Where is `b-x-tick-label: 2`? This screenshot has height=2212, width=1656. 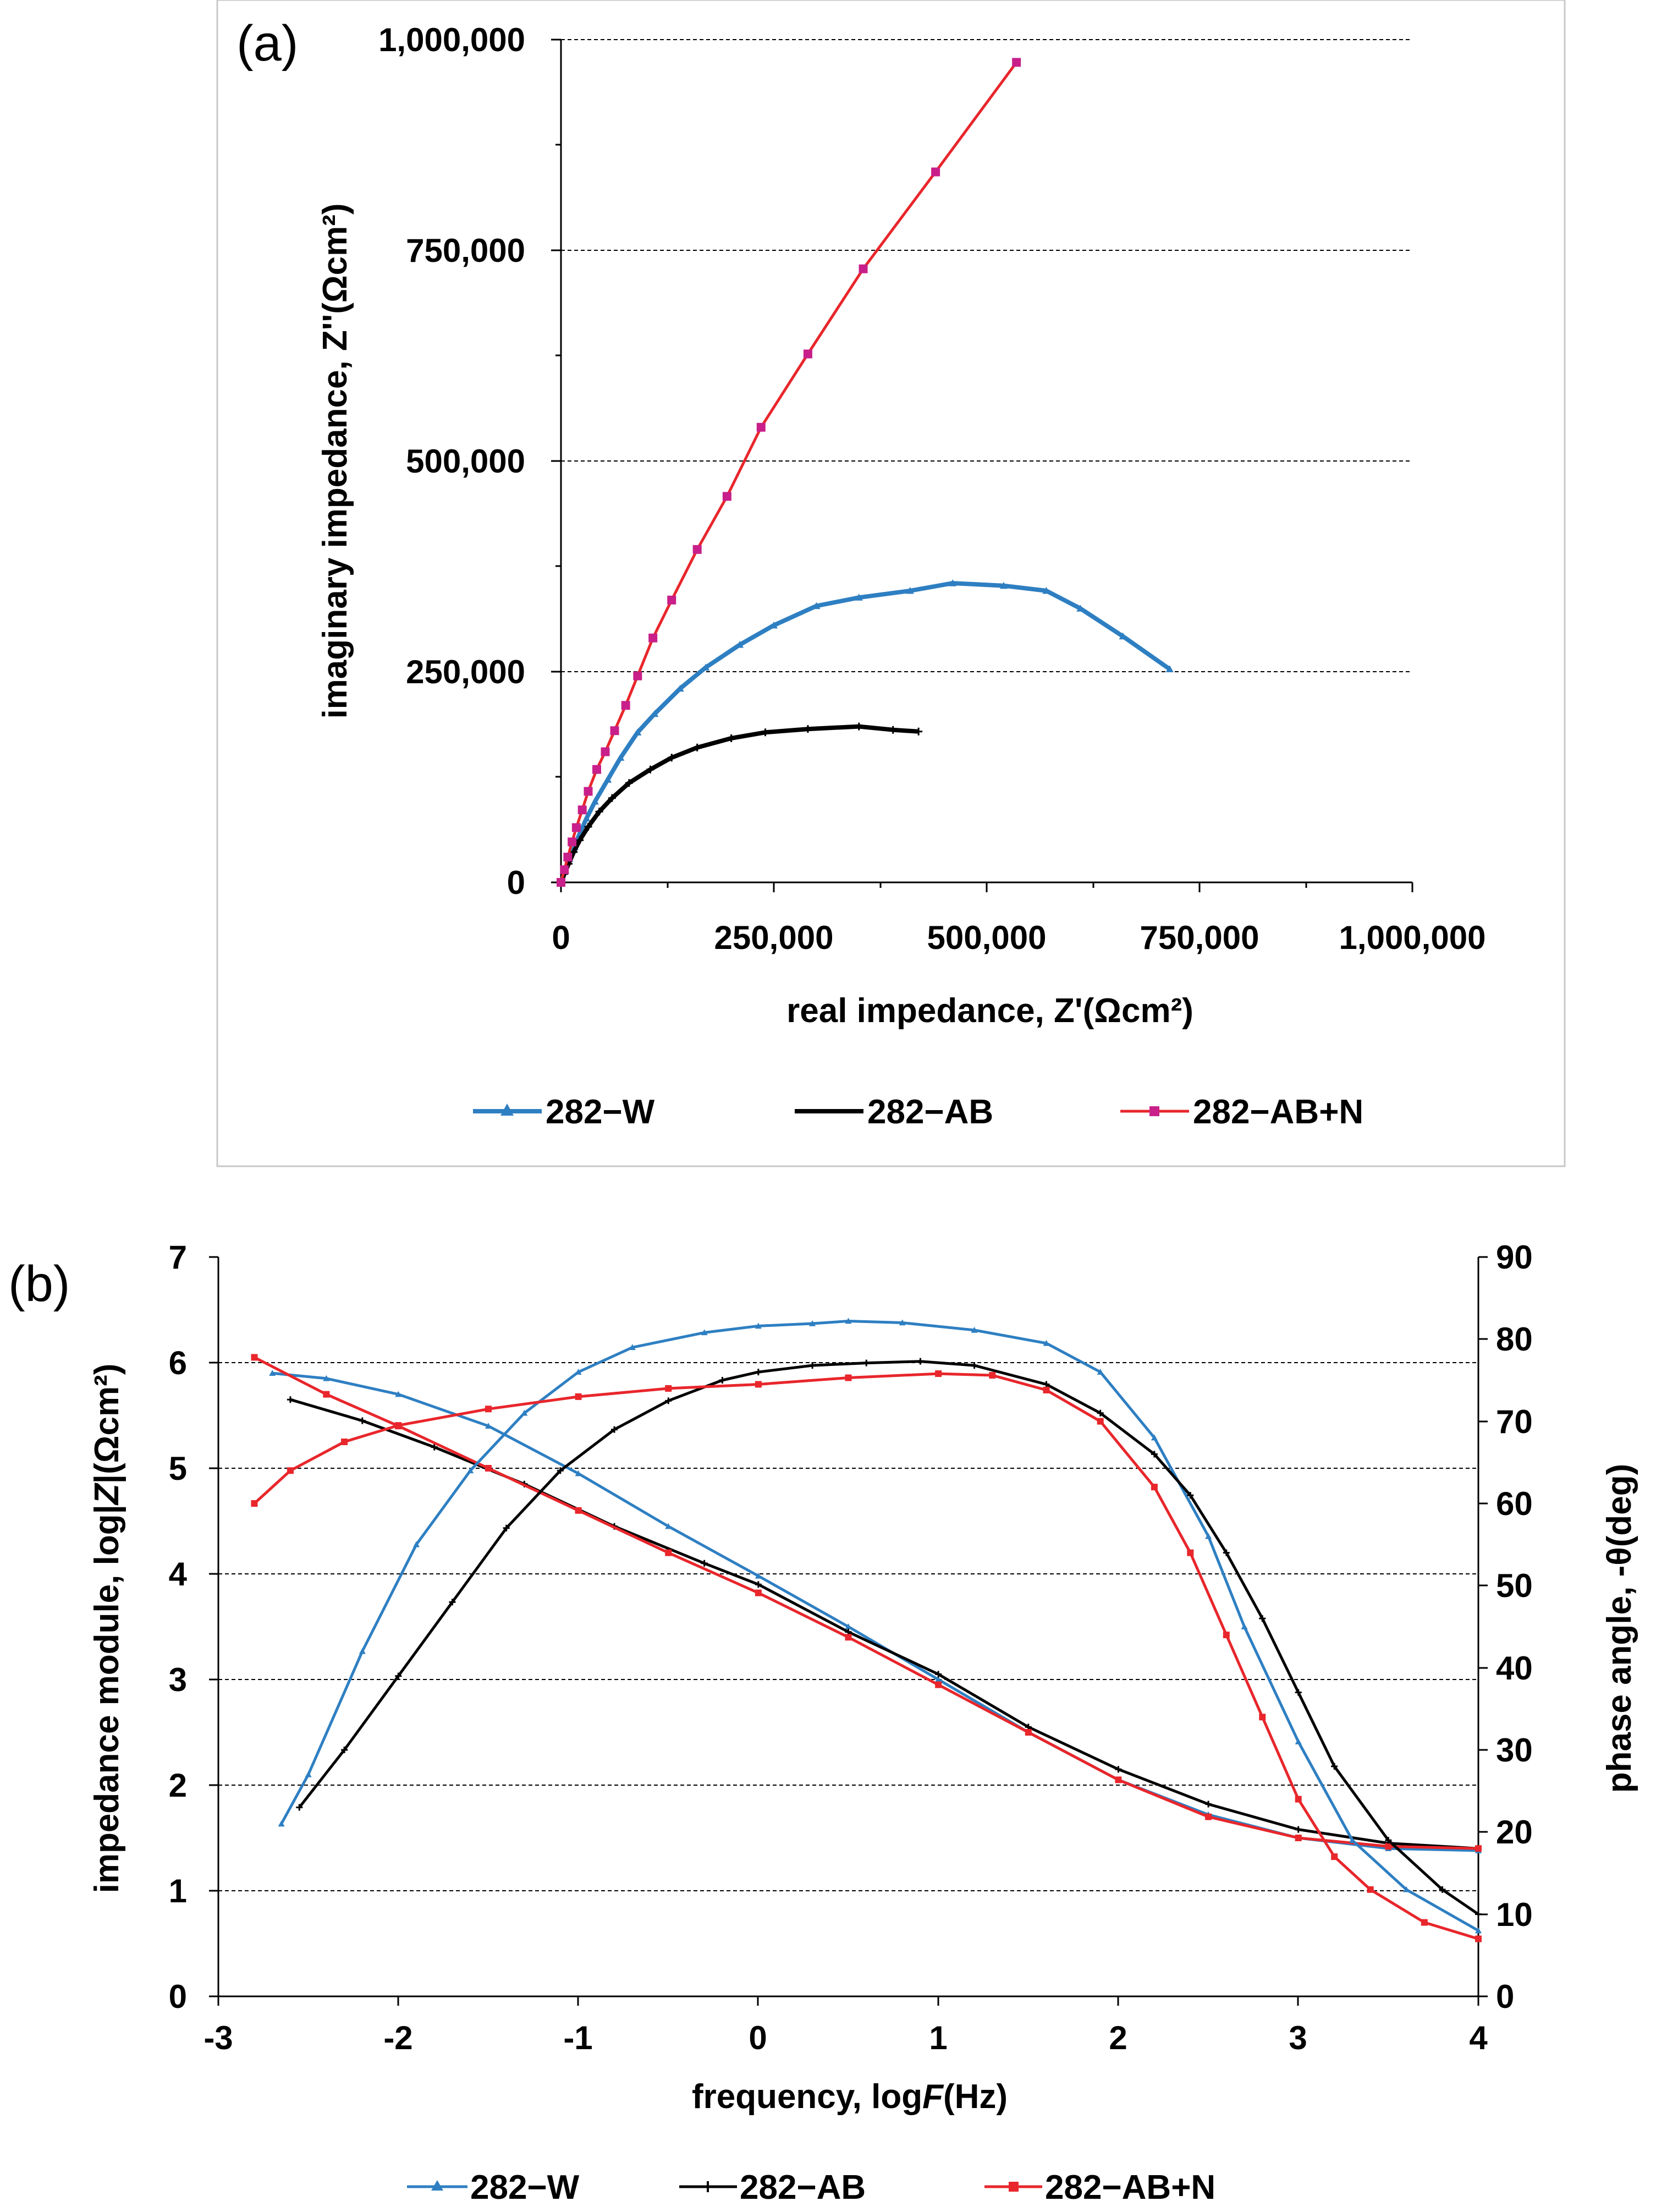
b-x-tick-label: 2 is located at coordinates (1118, 2037).